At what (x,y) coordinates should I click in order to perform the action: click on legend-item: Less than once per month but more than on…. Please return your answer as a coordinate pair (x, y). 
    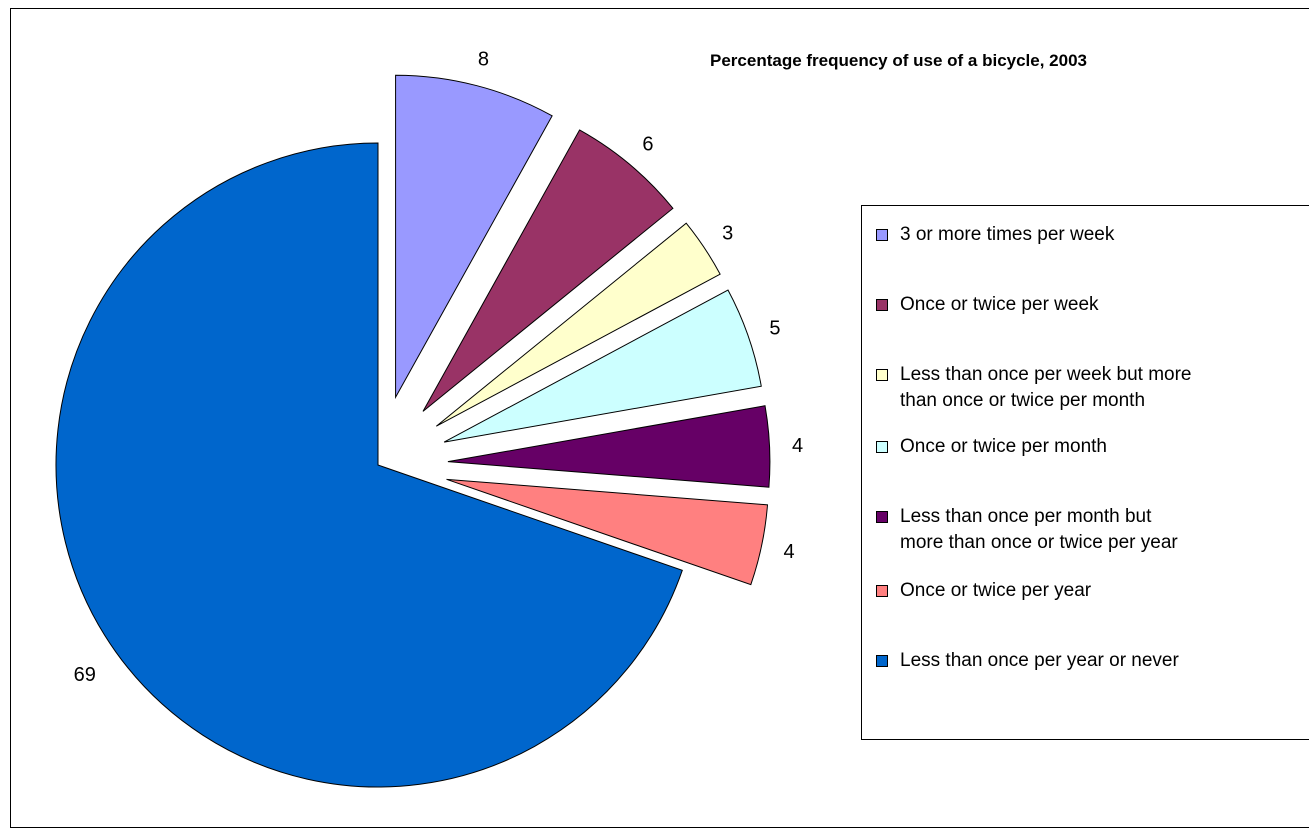
    Looking at the image, I should click on (1027, 530).